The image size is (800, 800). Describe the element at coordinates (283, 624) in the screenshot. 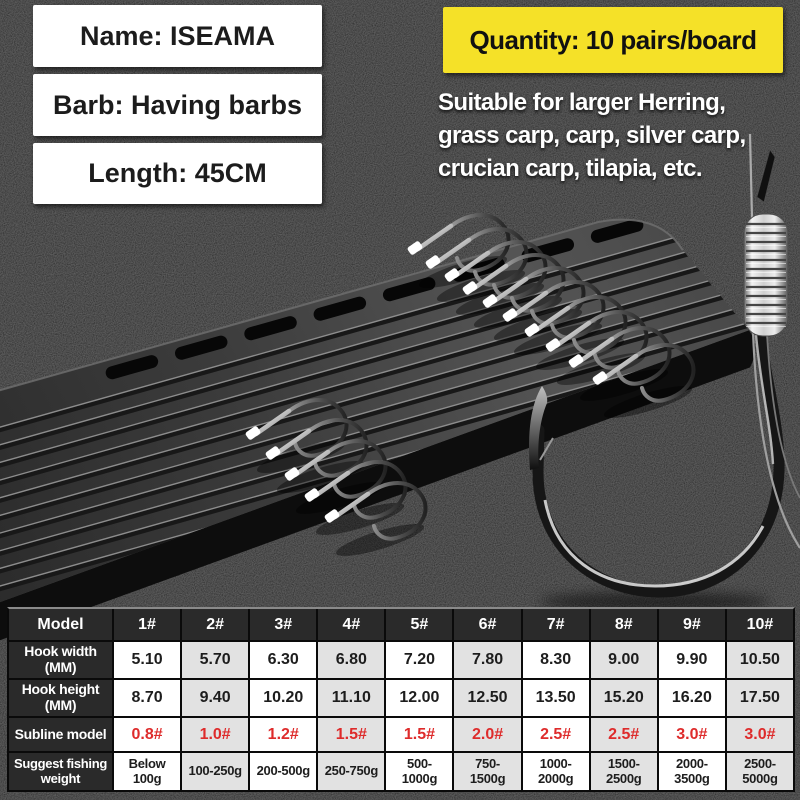

I see `model-cell: 3#` at that location.